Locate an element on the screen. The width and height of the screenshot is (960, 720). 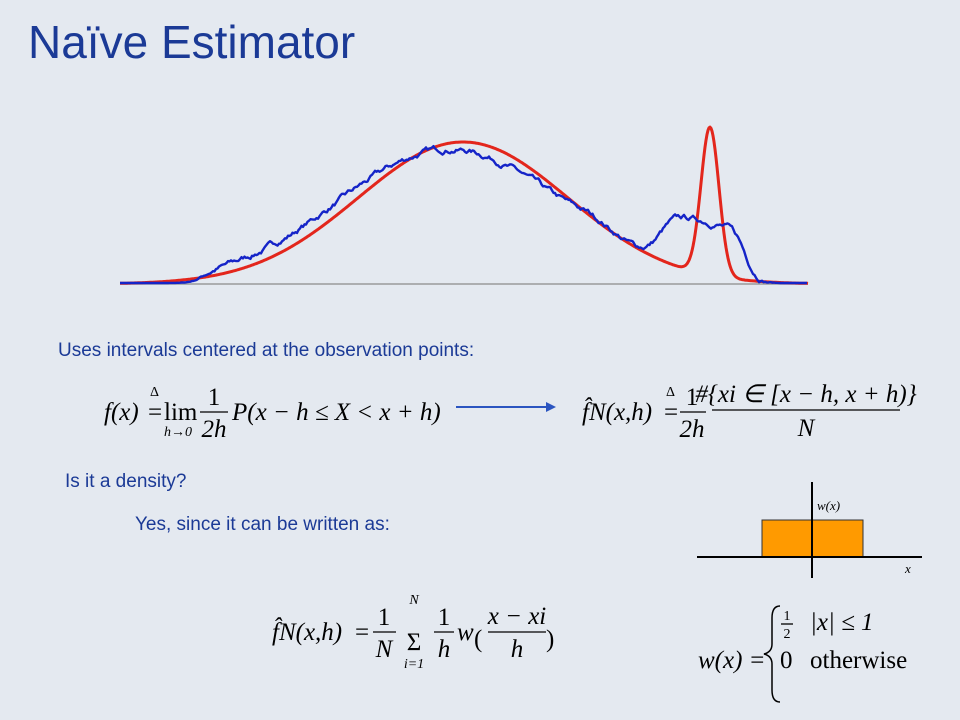
math: i=1 is located at coordinates (414, 664).